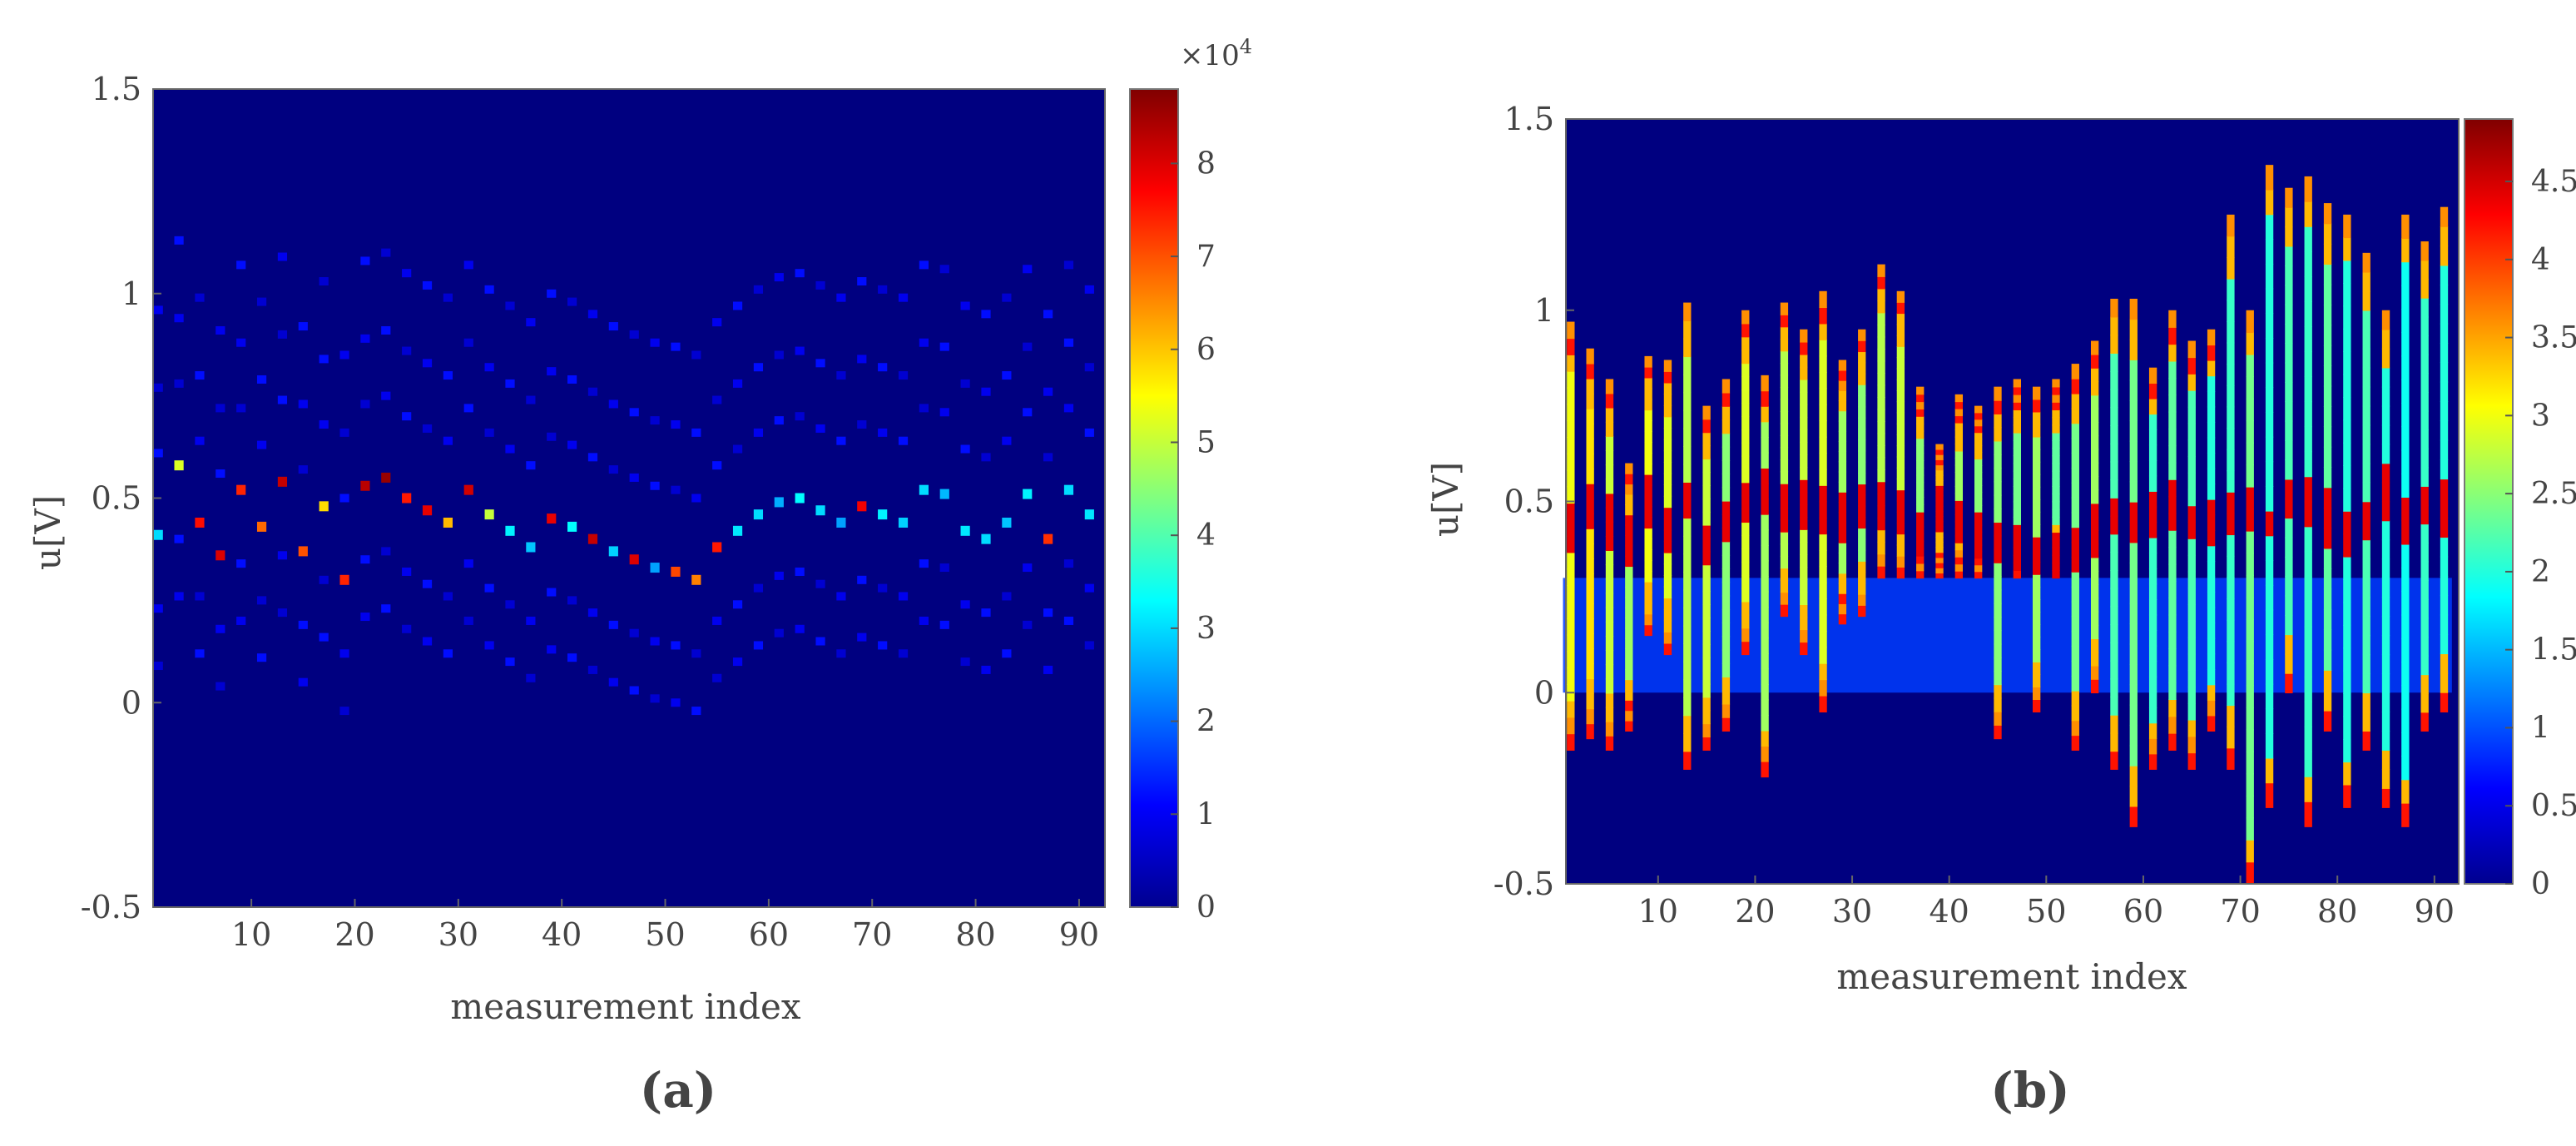  Describe the element at coordinates (344, 579) in the screenshot. I see `heatmap-peak-cell` at that location.